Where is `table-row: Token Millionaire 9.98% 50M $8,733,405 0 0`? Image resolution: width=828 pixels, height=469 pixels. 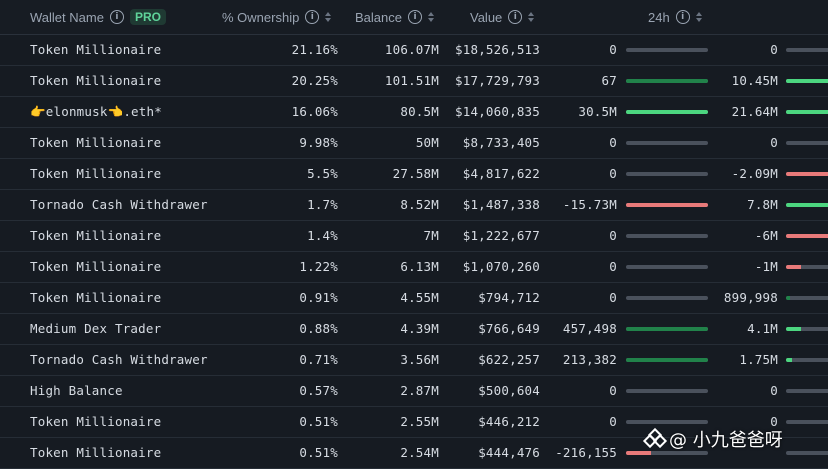 table-row: Token Millionaire 9.98% 50M $8,733,405 0 0 is located at coordinates (414, 143).